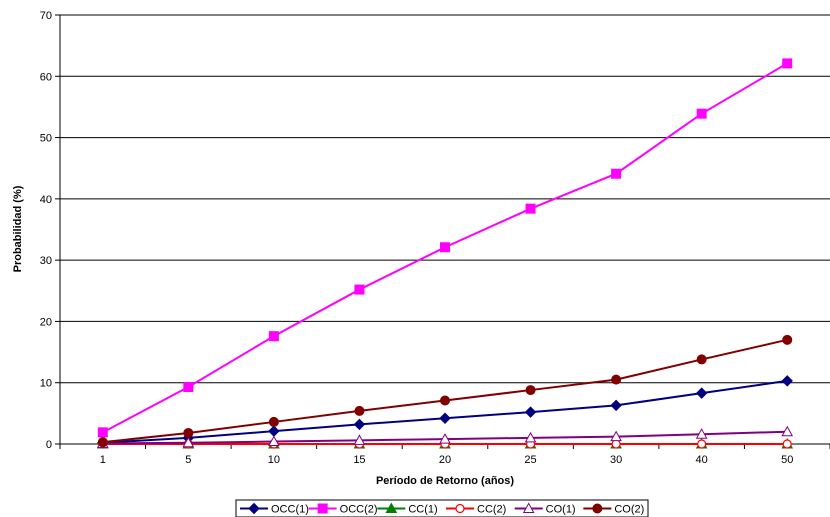 The width and height of the screenshot is (830, 517). I want to click on y-tick-label: 50, so click(46, 139).